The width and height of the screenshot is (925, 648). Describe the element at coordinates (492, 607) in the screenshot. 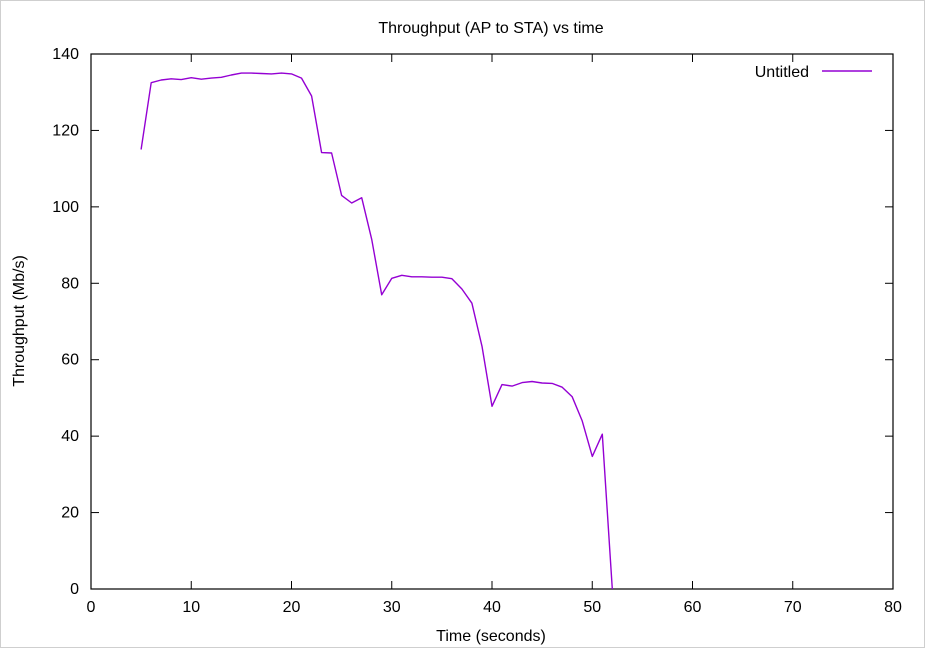

I see `x-tick-label: 40` at that location.